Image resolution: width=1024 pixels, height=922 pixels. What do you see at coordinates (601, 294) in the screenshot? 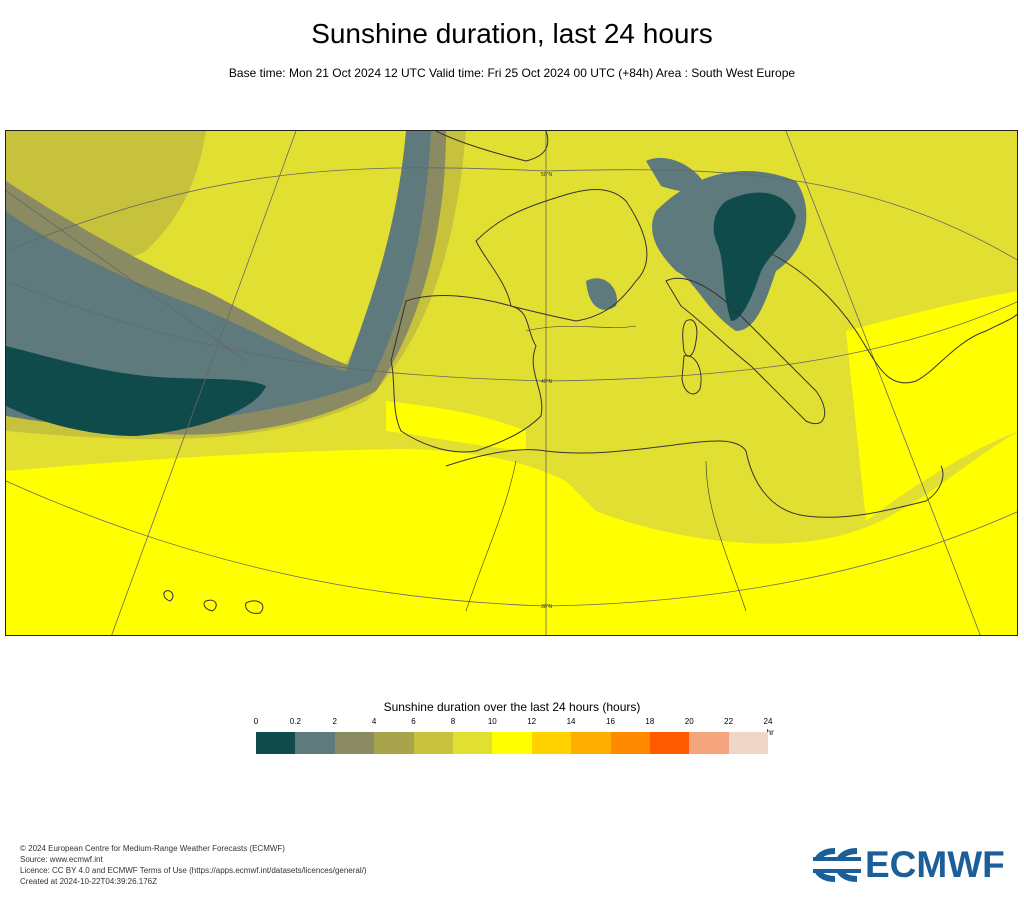
I see `cloud-small-patch` at bounding box center [601, 294].